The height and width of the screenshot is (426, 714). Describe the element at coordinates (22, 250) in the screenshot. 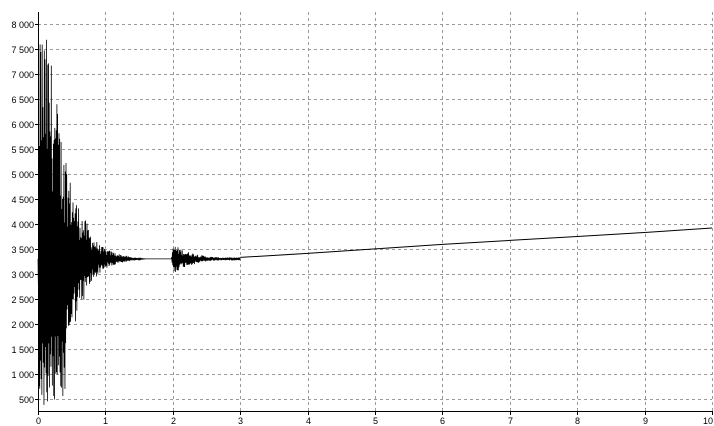

I see `y-tick-label: 3 500` at that location.